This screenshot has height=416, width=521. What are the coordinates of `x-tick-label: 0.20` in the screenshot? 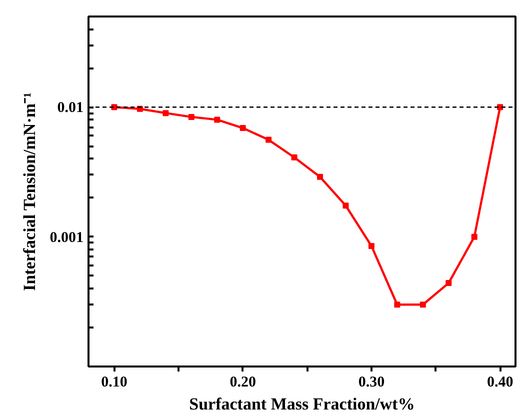 It's located at (243, 382).